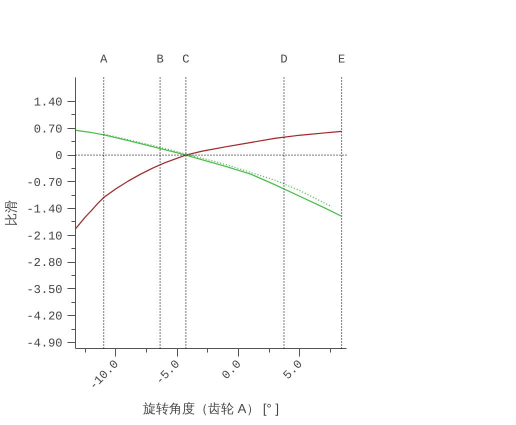 The image size is (516, 425). What do you see at coordinates (48, 103) in the screenshot?
I see `y-tick-label: 1.40` at bounding box center [48, 103].